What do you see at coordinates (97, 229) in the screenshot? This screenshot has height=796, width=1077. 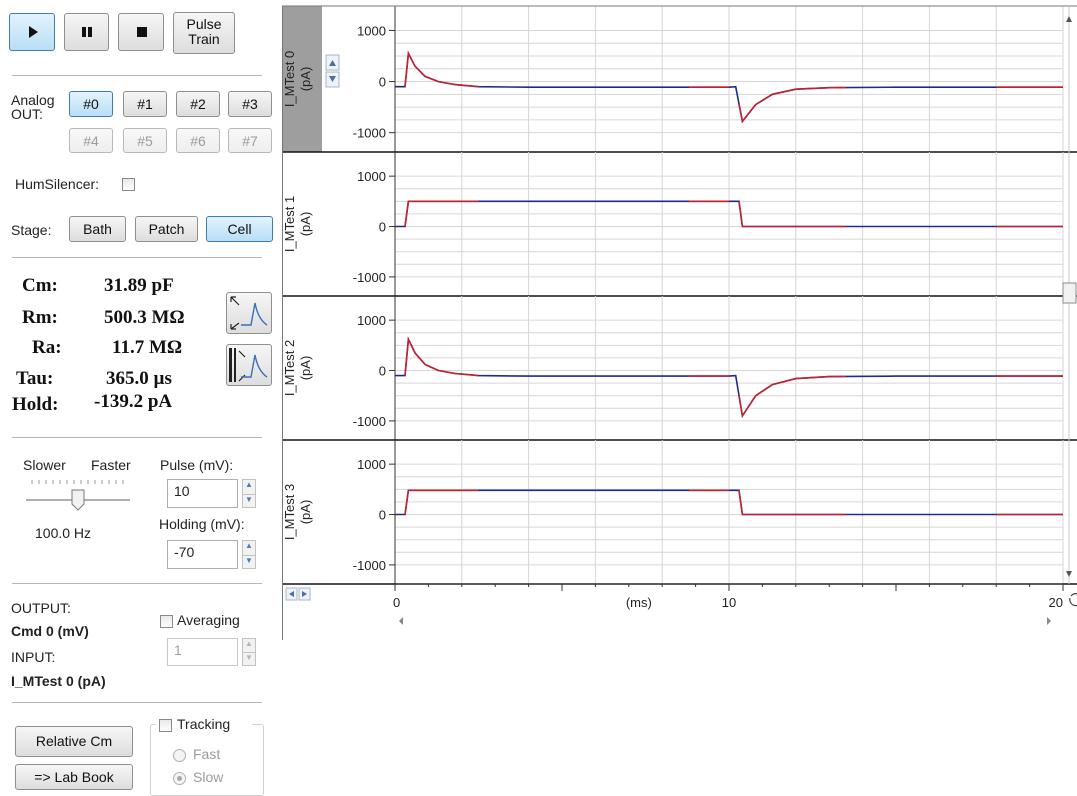 I see `stage-bath-button: Bath` at bounding box center [97, 229].